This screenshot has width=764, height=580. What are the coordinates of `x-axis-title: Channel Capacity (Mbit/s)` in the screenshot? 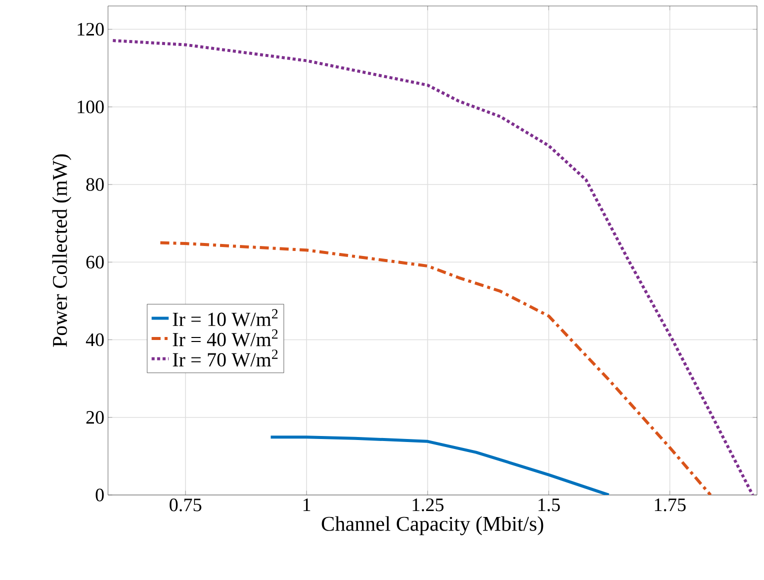 It's located at (433, 526).